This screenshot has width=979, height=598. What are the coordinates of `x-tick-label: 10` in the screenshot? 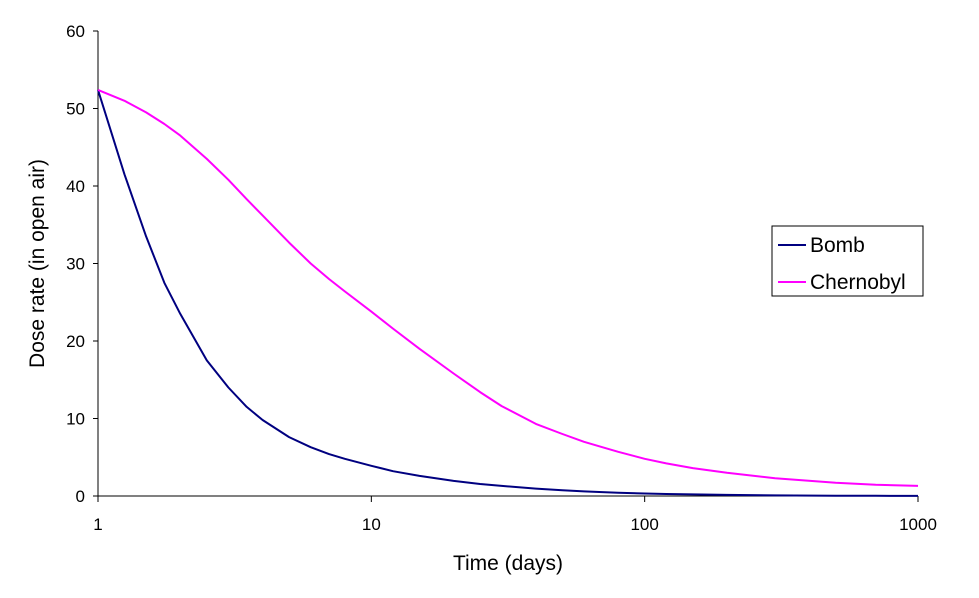 It's located at (371, 524).